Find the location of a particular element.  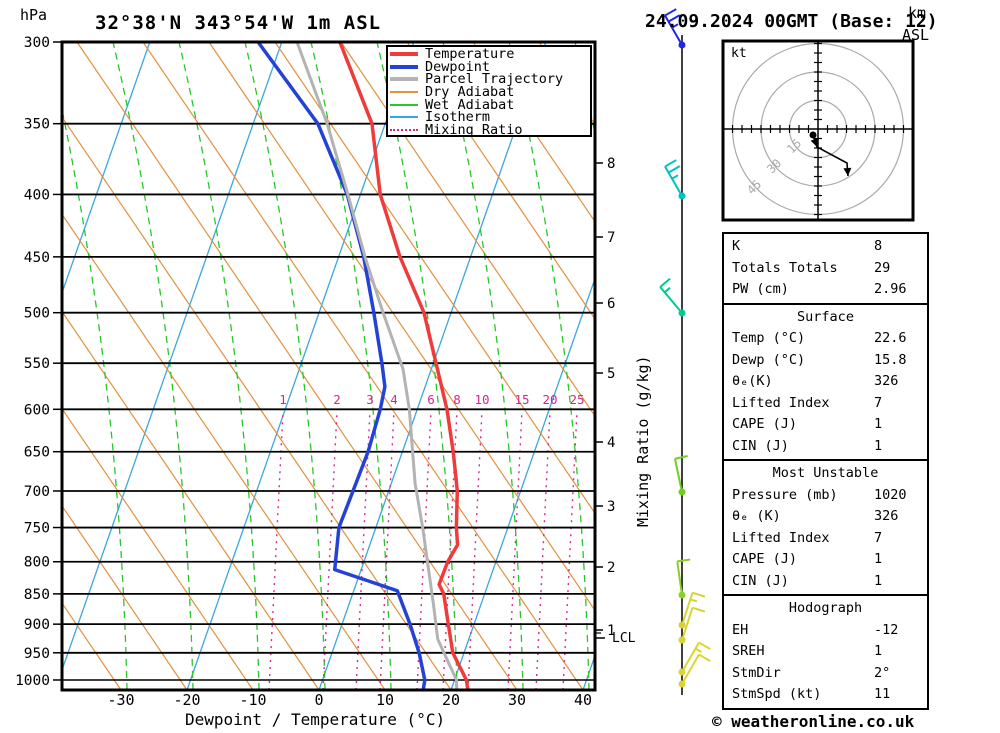

pressure-tick-label: 400 is located at coordinates (37, 195).